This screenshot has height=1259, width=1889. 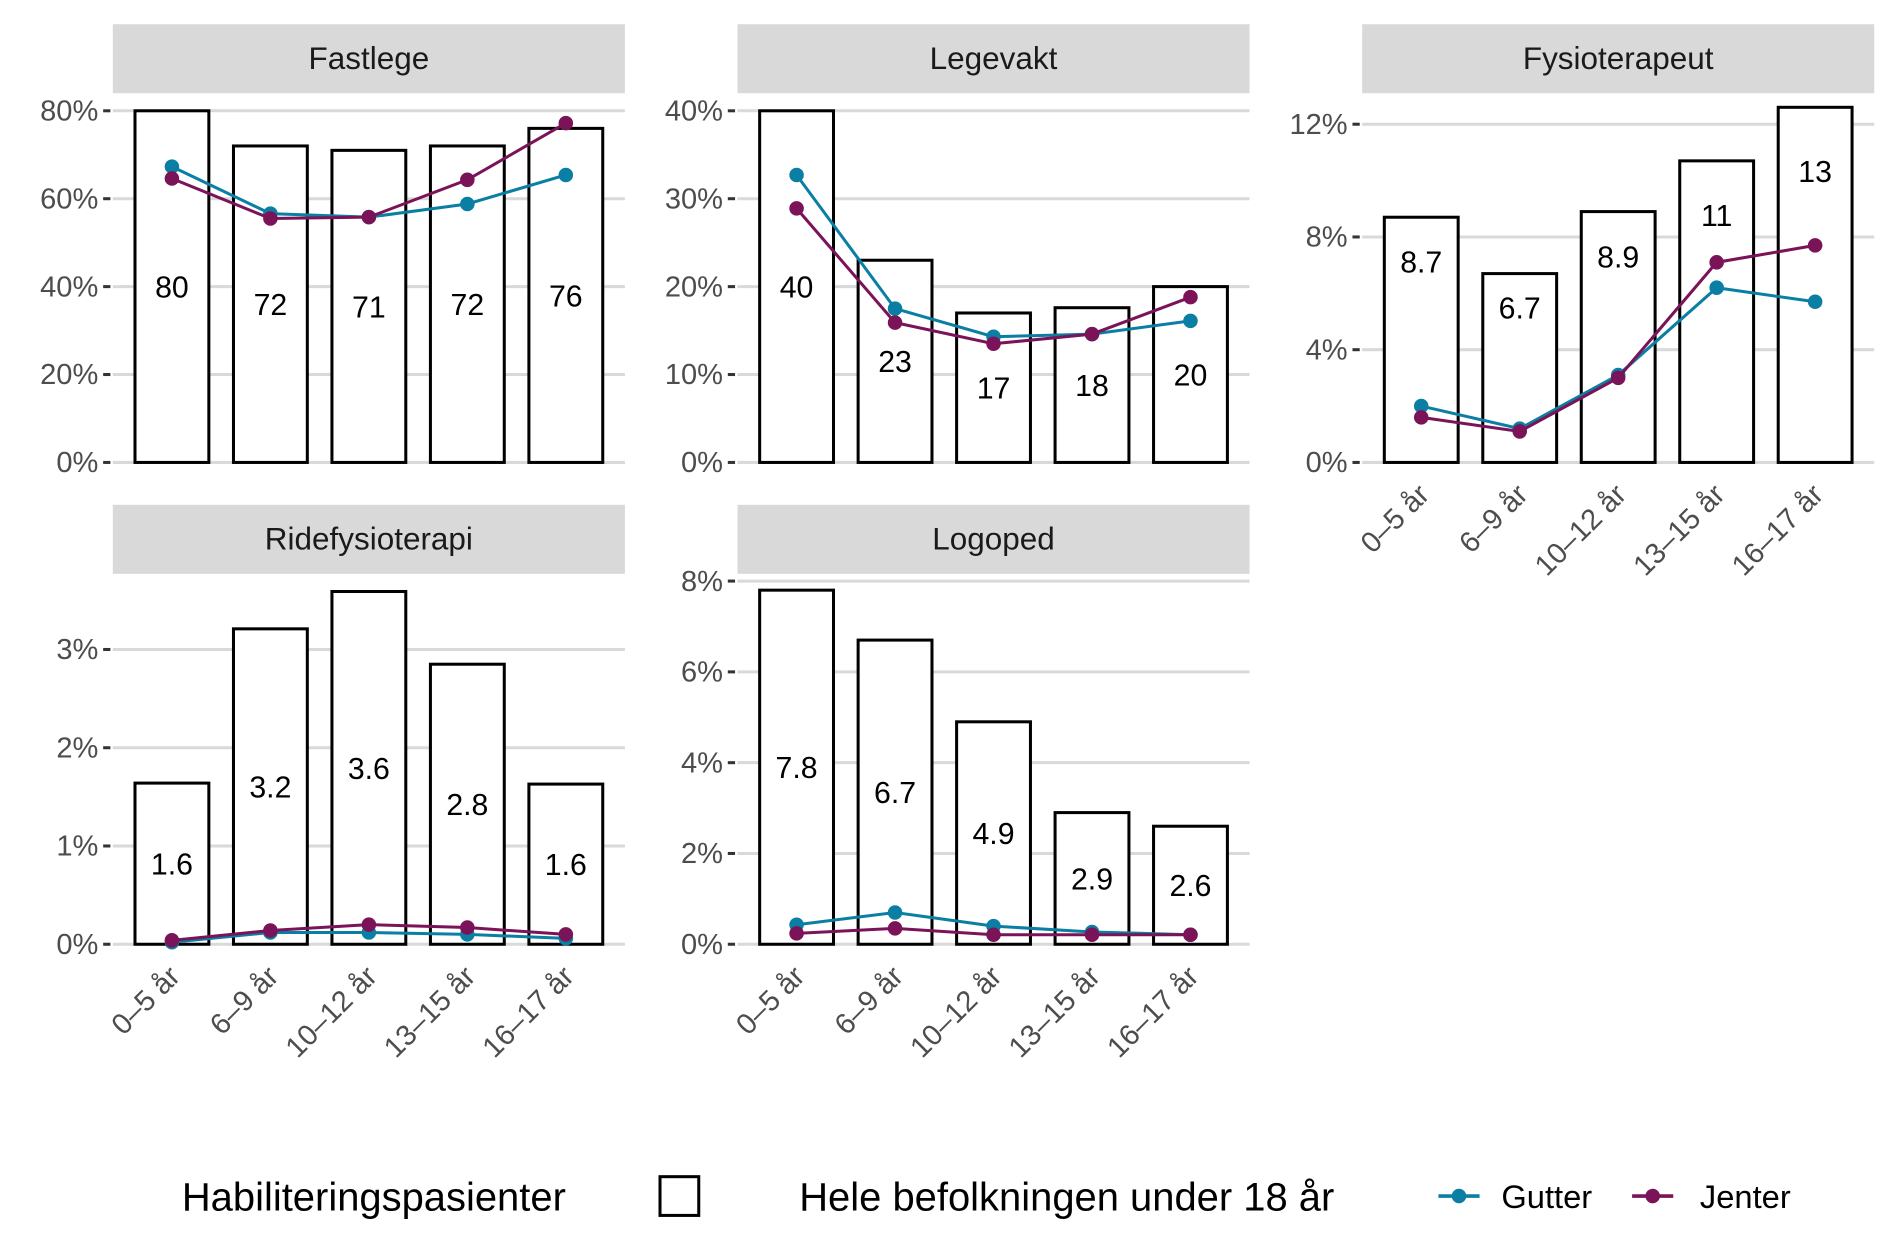 I want to click on bar-label: 3.6, so click(x=369, y=769).